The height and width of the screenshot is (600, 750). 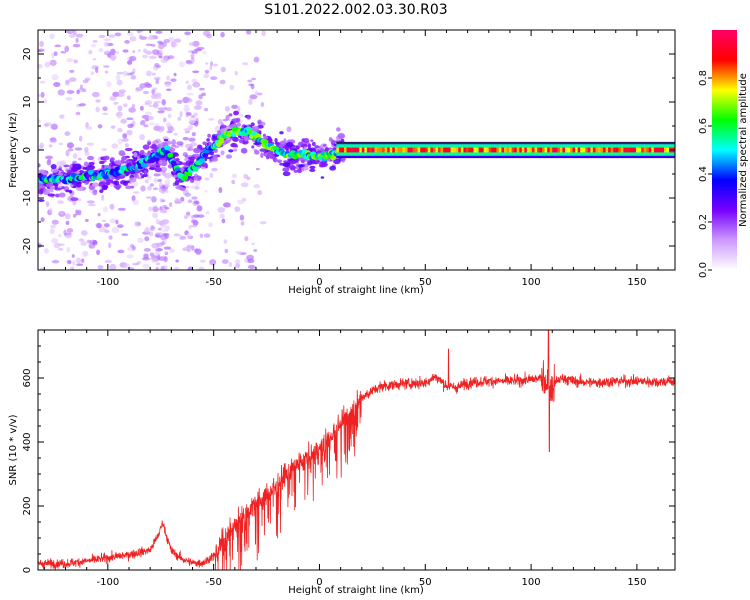 What do you see at coordinates (703, 78) in the screenshot?
I see `colorbar-tick-label: 0.8` at bounding box center [703, 78].